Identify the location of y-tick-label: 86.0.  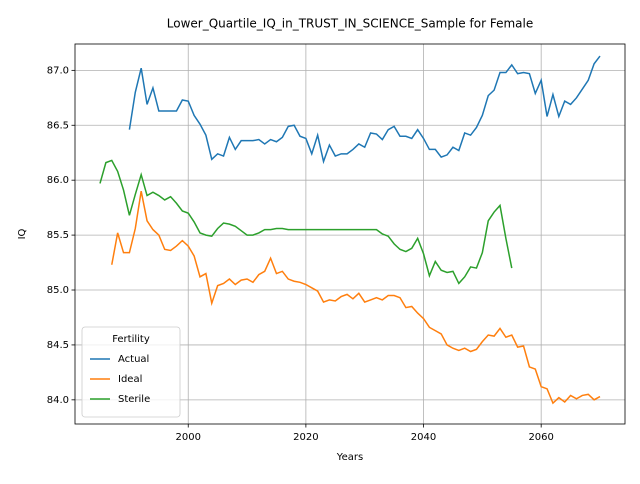
(58, 180).